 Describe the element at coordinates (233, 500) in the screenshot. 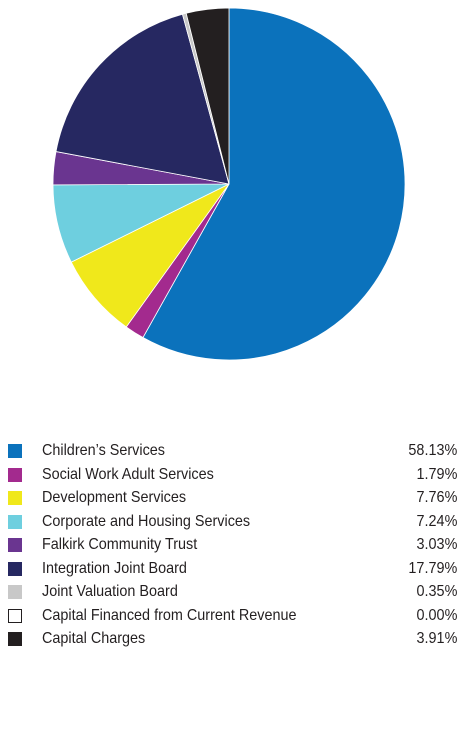

I see `legend-item: Development Services 7.76%` at that location.